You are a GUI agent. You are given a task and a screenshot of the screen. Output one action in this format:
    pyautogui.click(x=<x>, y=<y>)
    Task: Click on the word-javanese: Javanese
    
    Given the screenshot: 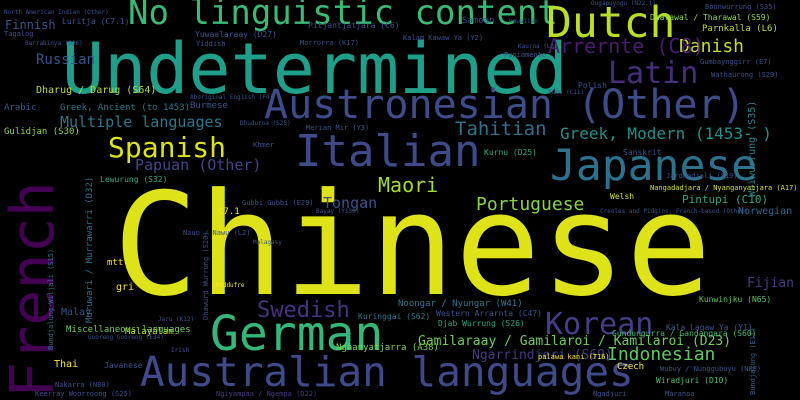 What is the action you would take?
    pyautogui.click(x=123, y=365)
    